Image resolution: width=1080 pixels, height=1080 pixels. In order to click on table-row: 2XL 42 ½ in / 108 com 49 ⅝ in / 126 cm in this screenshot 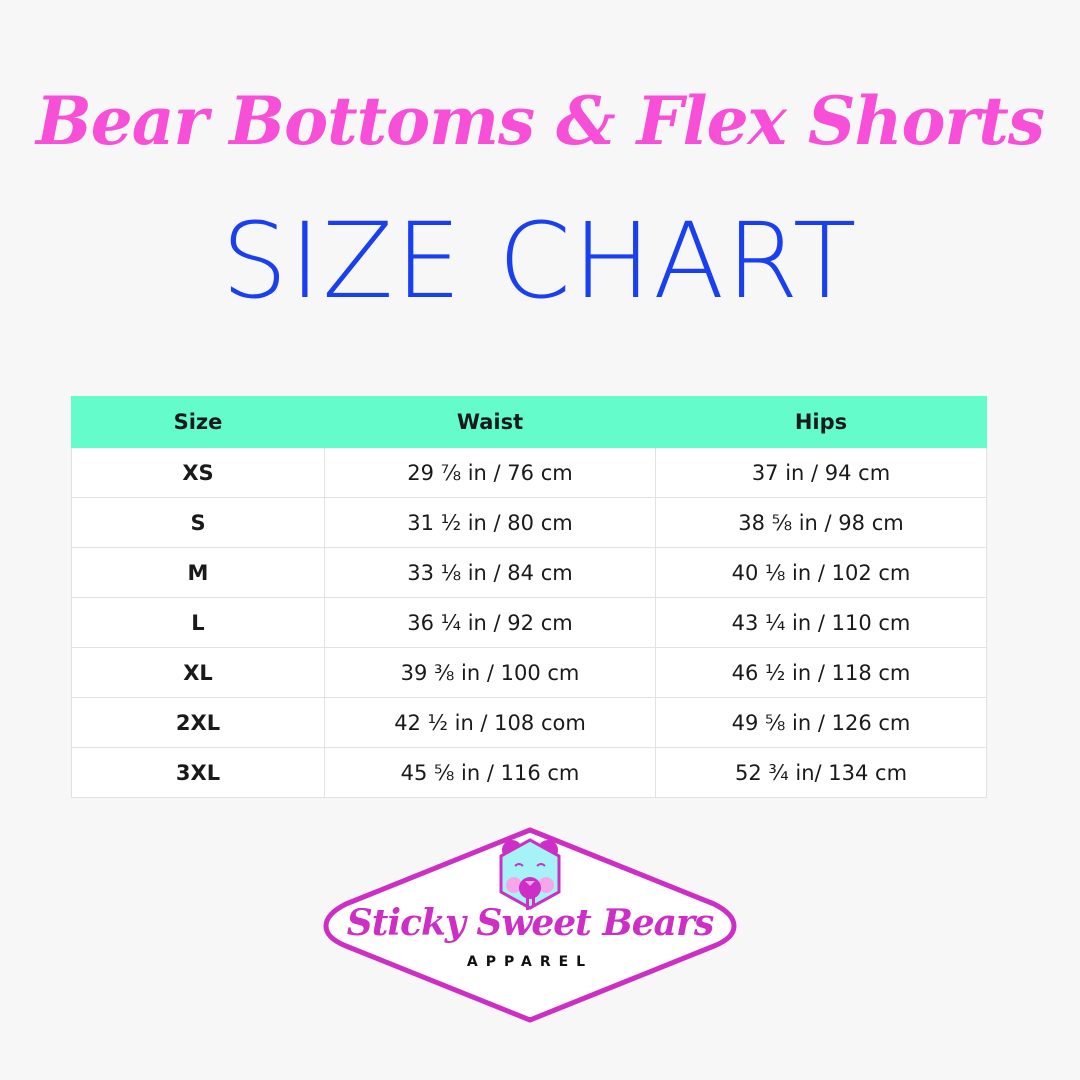, I will do `click(529, 722)`.